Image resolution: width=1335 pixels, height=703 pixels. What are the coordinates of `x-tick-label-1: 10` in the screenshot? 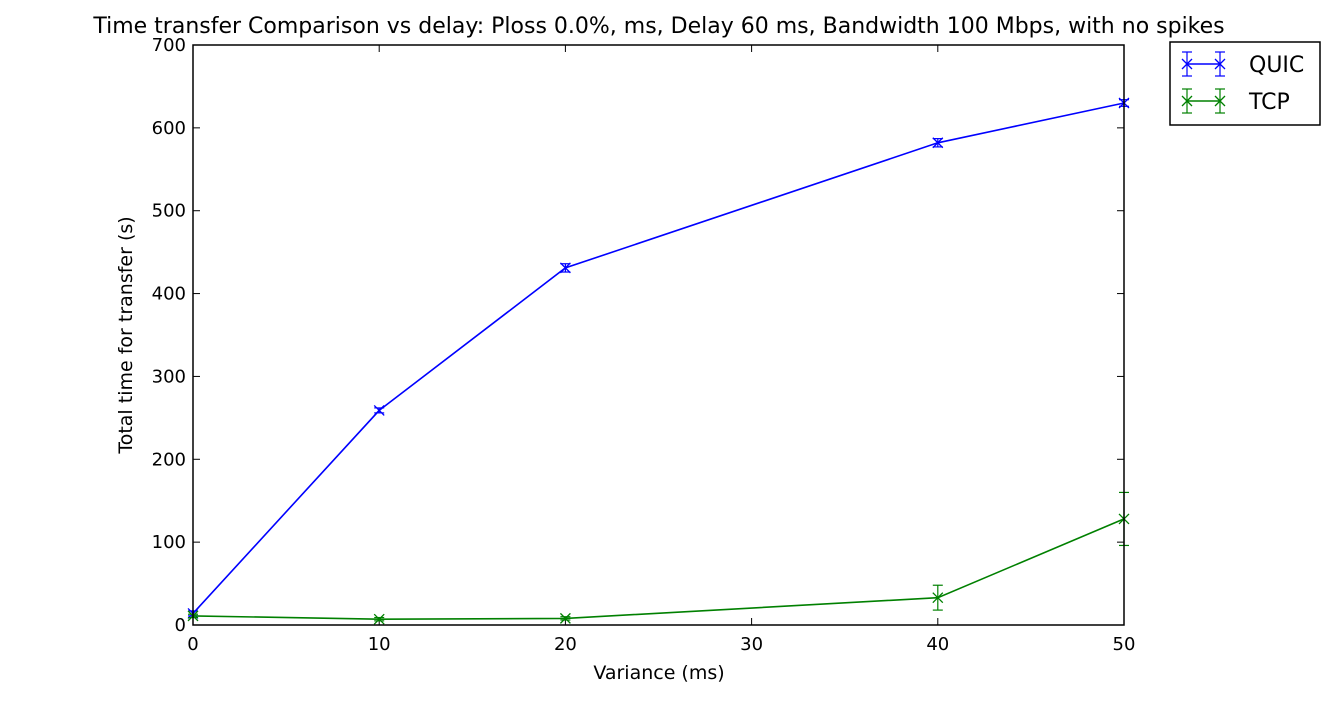 It's located at (379, 644).